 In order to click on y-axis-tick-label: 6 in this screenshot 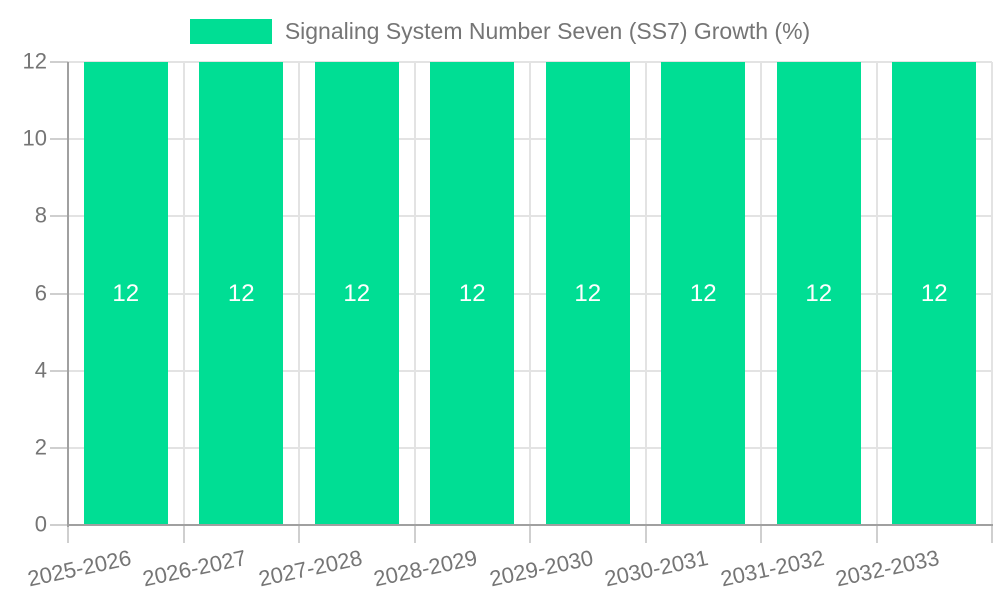, I will do `click(40, 292)`.